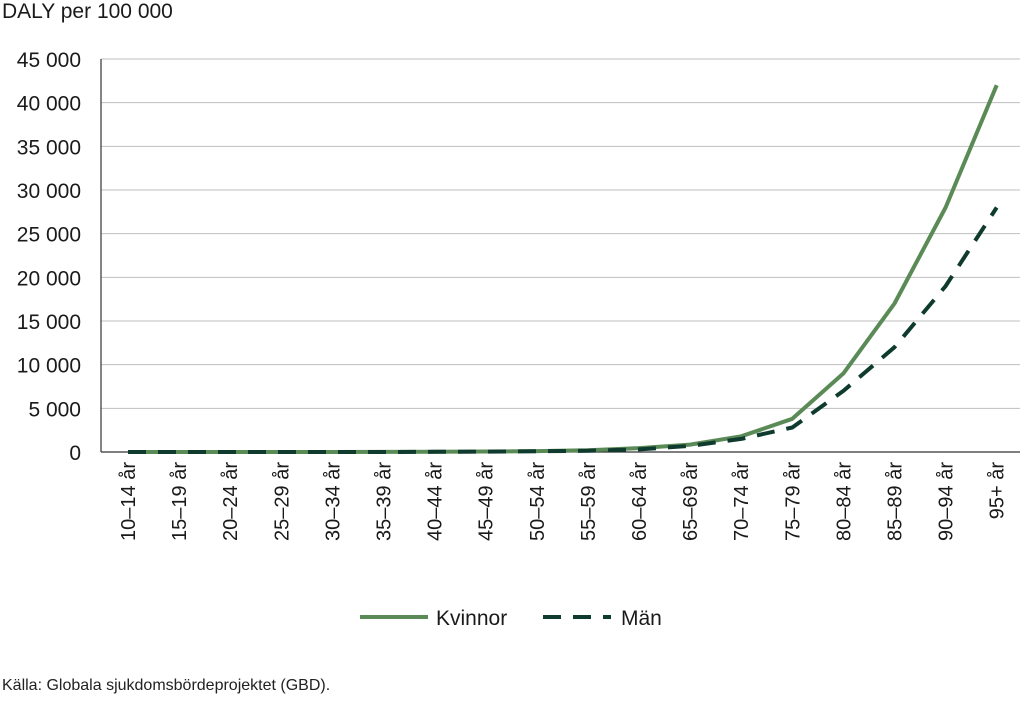  I want to click on x-tick-label: 95+ år, so click(998, 491).